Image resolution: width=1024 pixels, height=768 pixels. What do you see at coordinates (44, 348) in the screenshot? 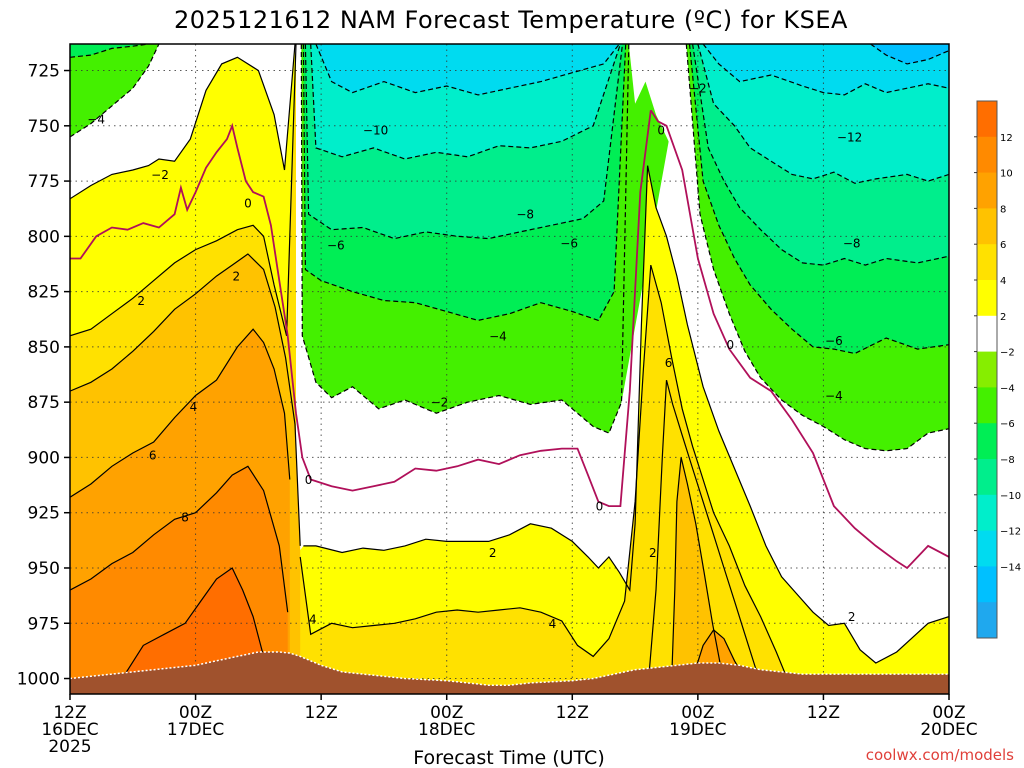
I see `y-tick-label: 850` at bounding box center [44, 348].